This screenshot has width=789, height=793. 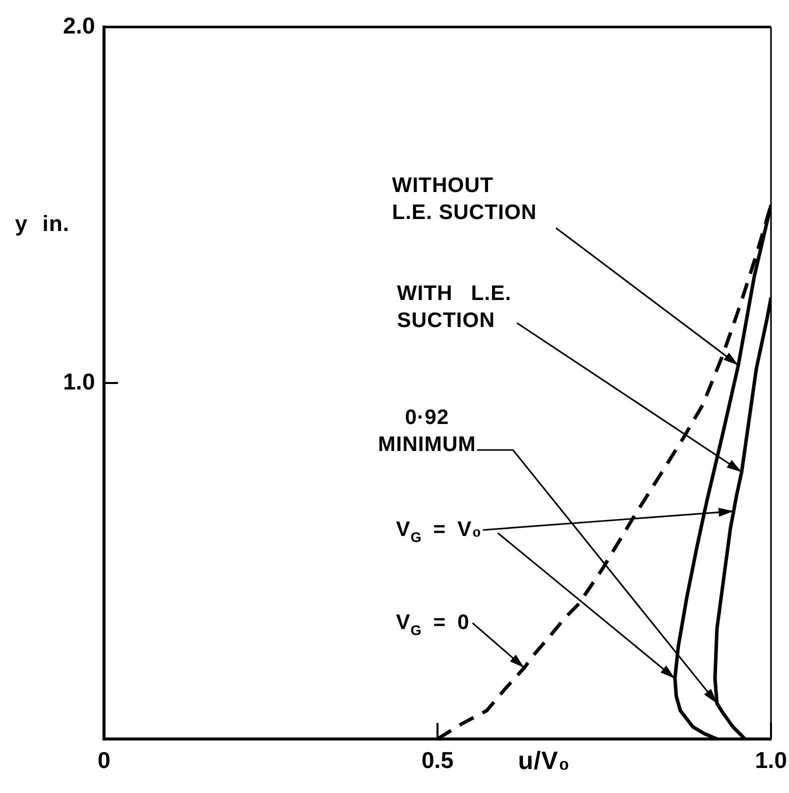 What do you see at coordinates (454, 307) in the screenshot?
I see `text: WITH L.E. SUCTION` at bounding box center [454, 307].